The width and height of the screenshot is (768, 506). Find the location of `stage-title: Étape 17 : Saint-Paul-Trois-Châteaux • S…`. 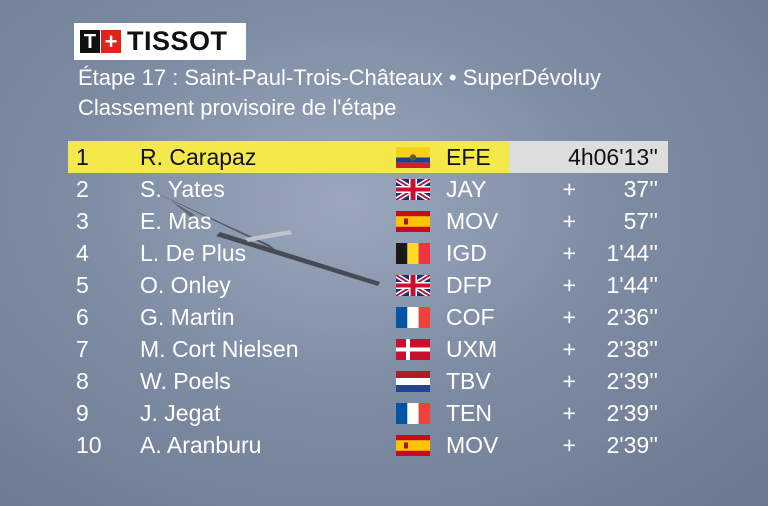

stage-title: Étape 17 : Saint-Paul-Trois-Châteaux • S… is located at coordinates (339, 77).